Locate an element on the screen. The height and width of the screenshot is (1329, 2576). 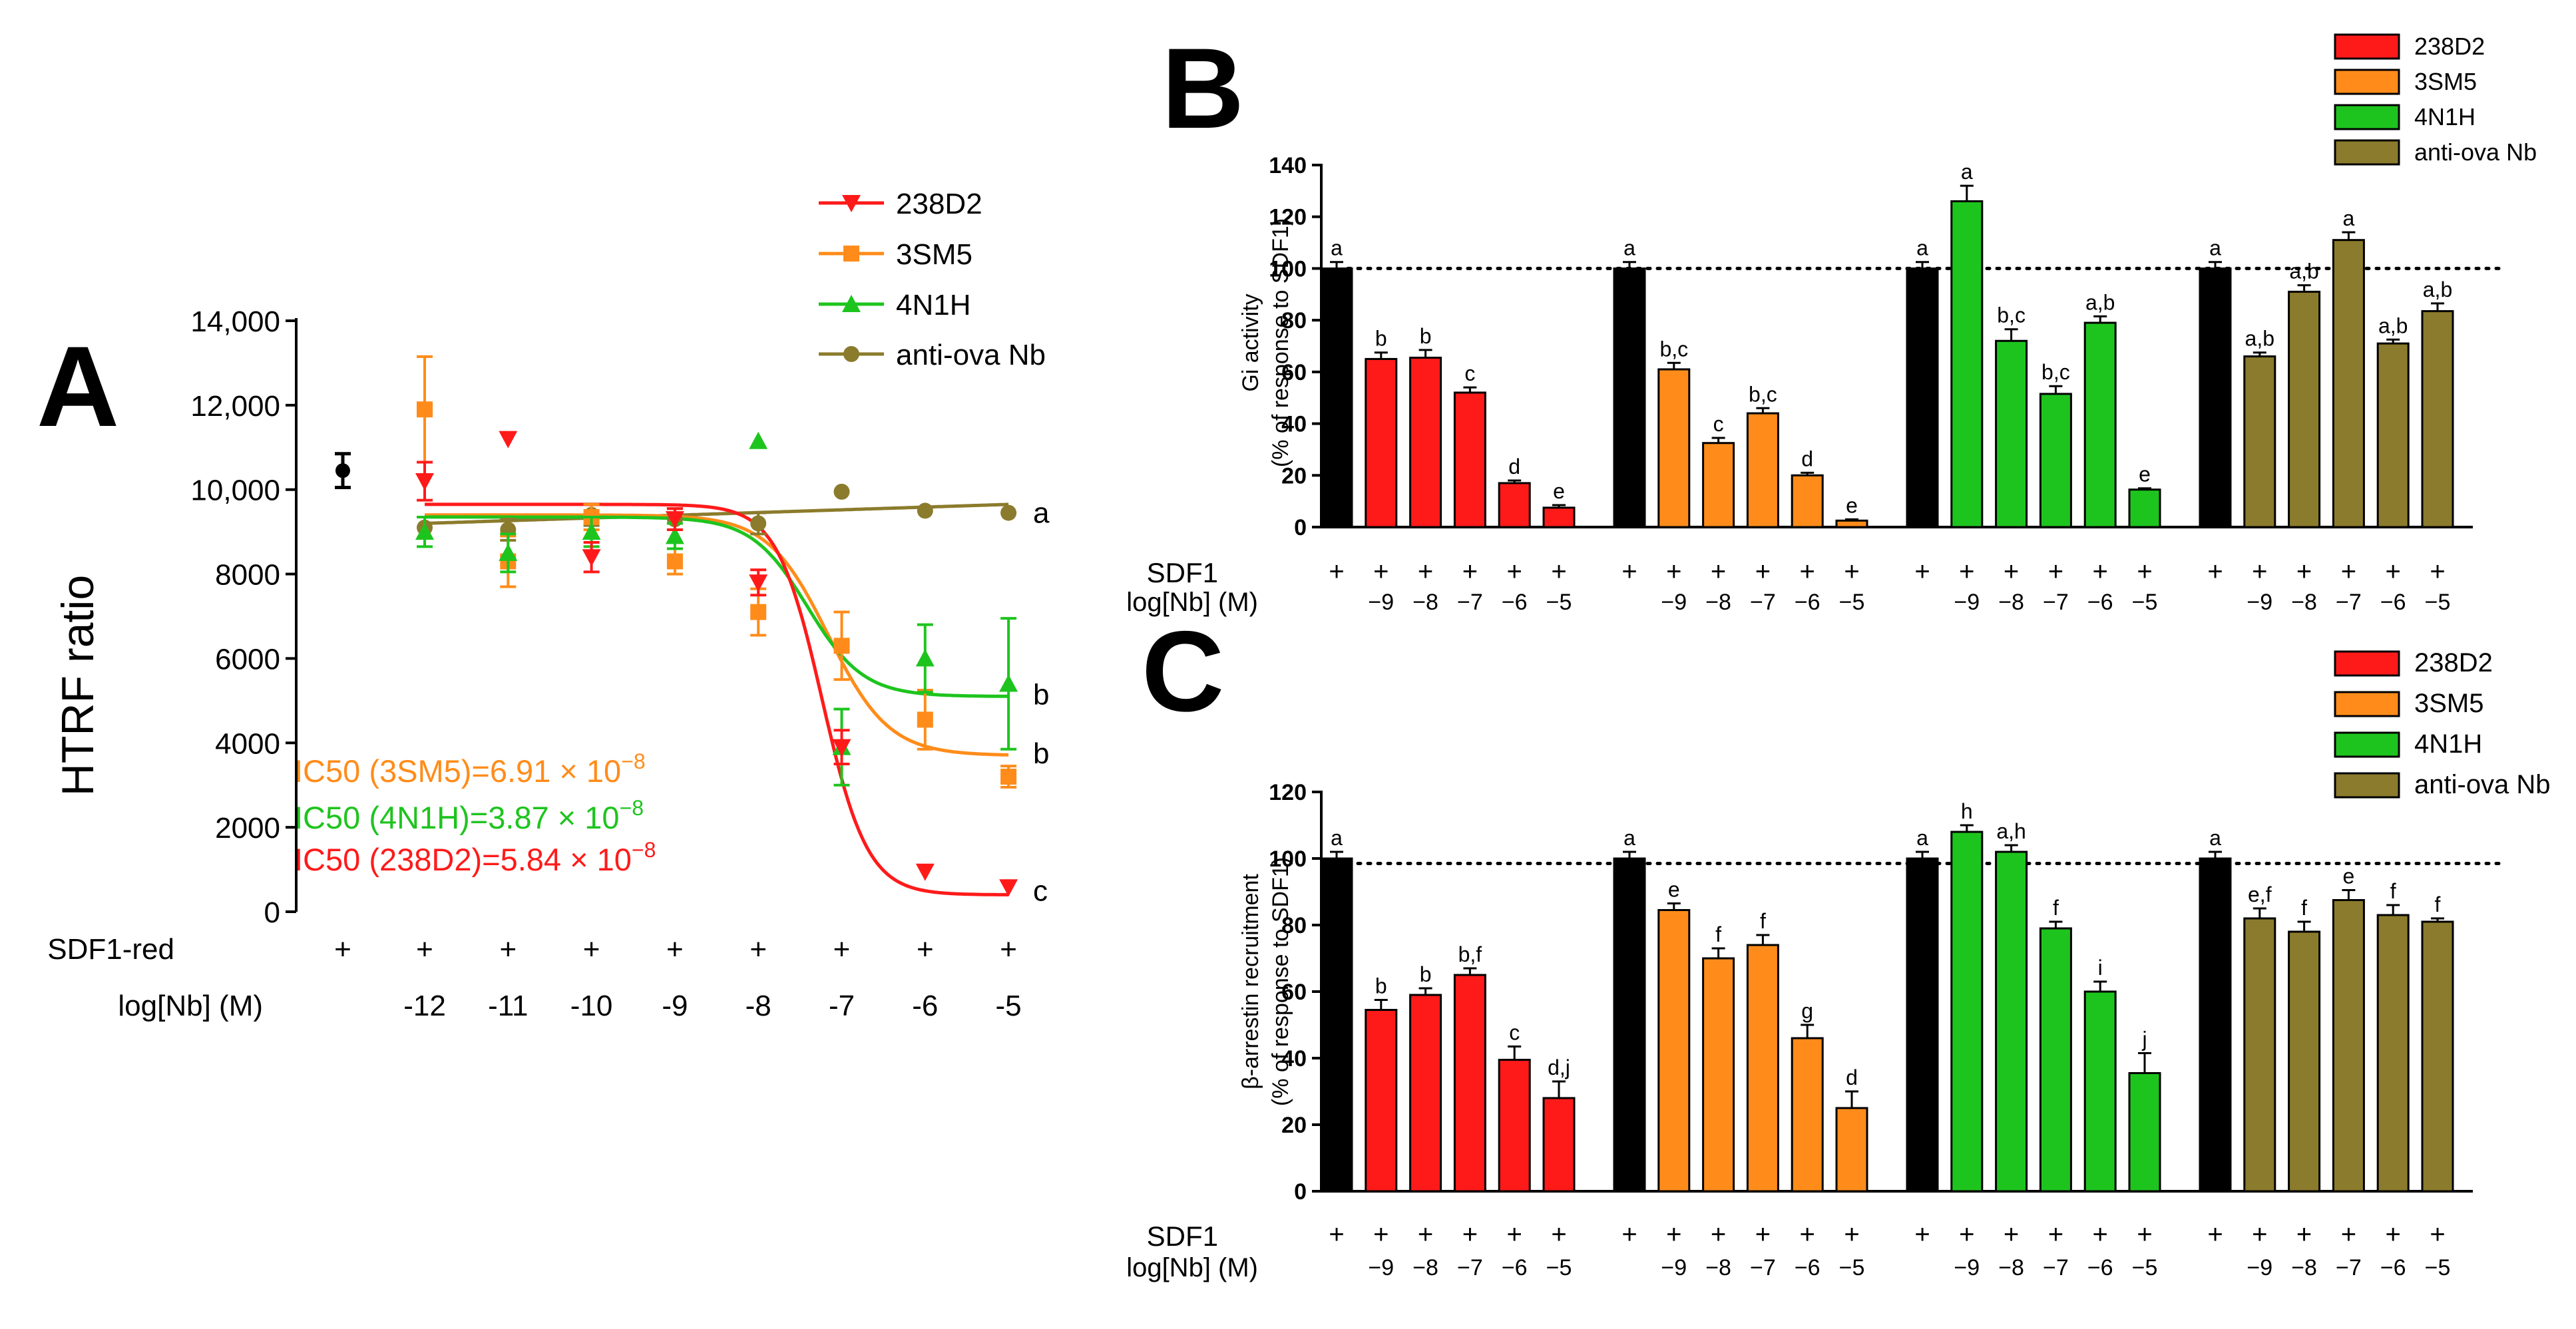
panel-c-y-tick-label: 100 is located at coordinates (1288, 860).